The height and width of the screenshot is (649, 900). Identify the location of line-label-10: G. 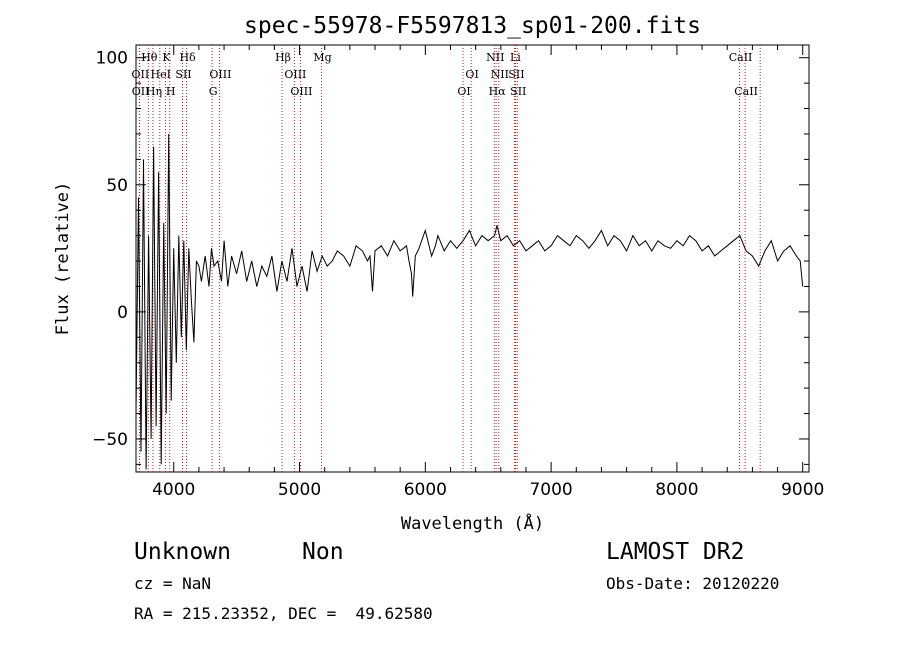
(213, 91).